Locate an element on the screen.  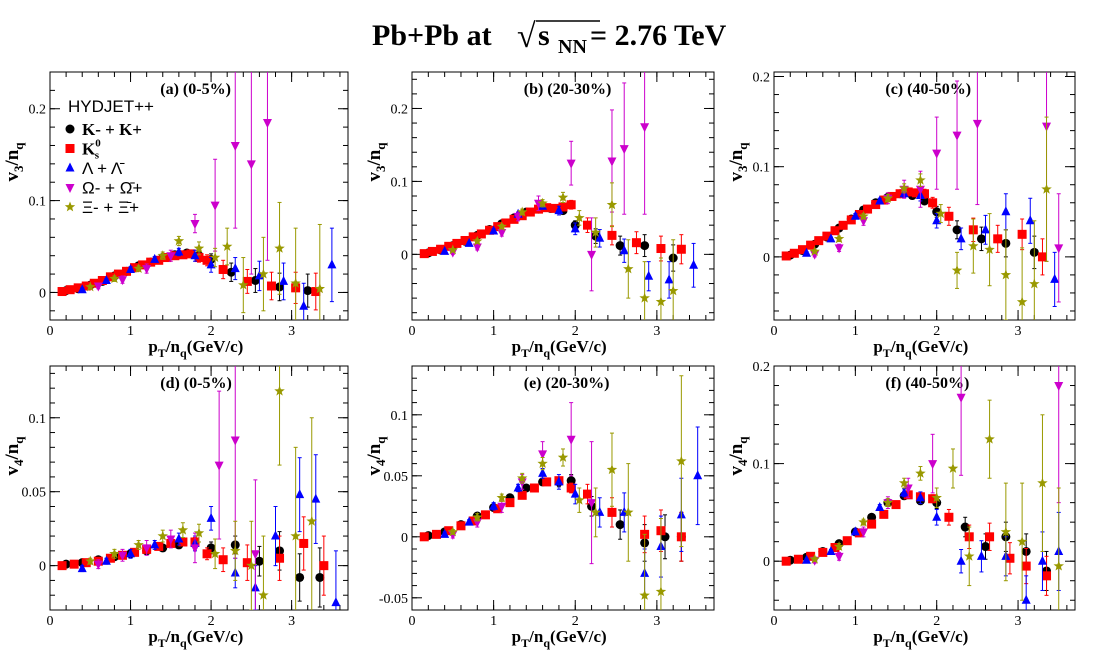
legend-generator: HYDJET++ is located at coordinates (111, 106).